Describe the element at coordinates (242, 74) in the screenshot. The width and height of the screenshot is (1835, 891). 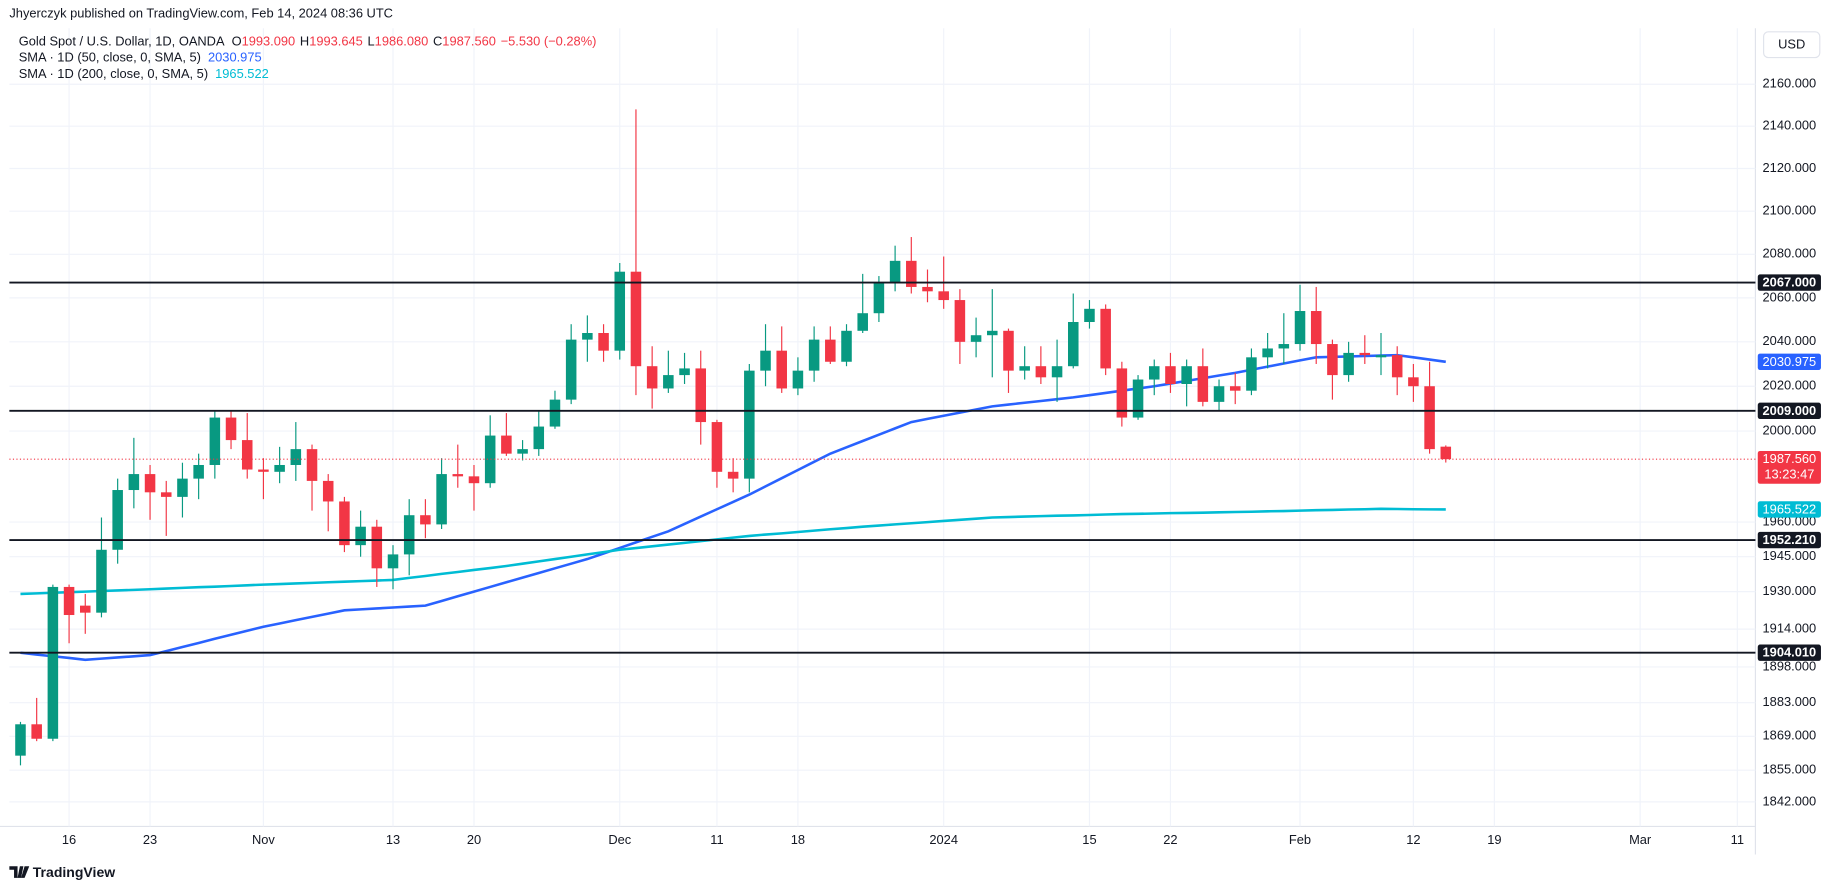
I see `legend-value: 1965.522` at that location.